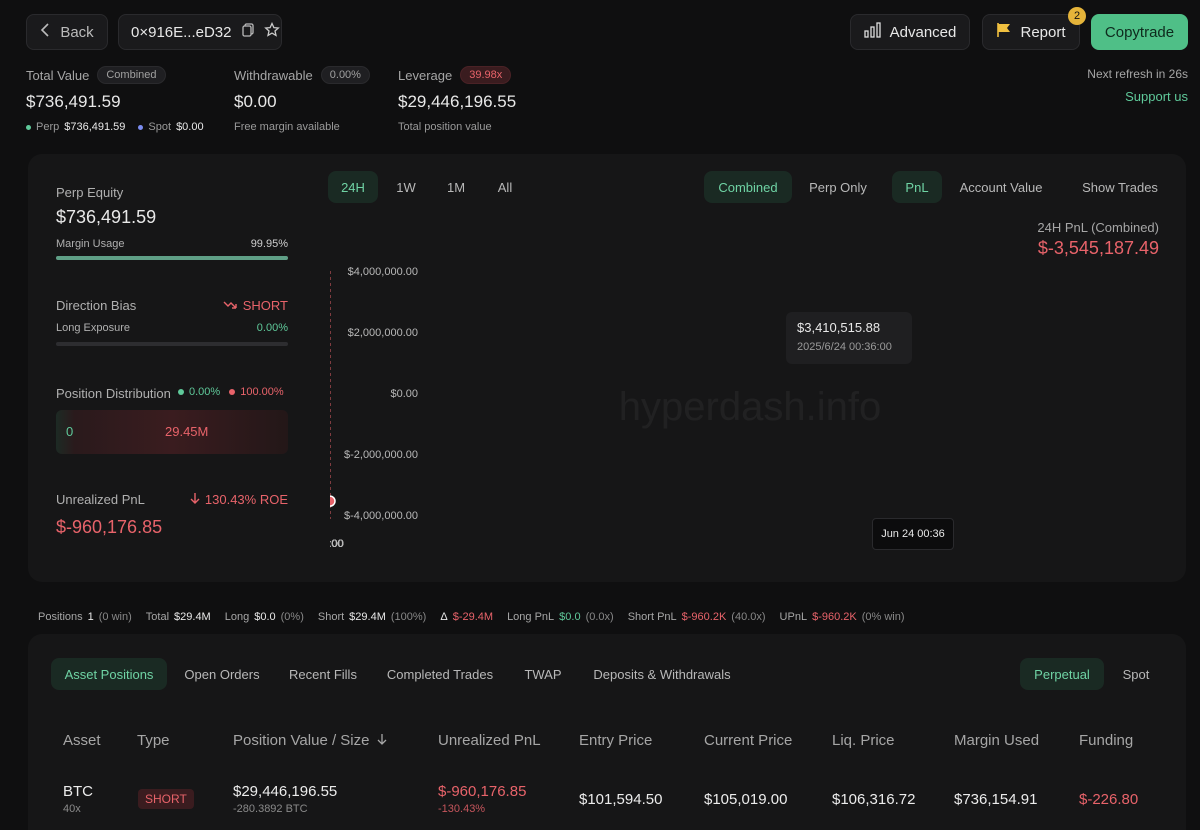  Describe the element at coordinates (1109, 799) in the screenshot. I see `row-funding: $-226.80` at that location.